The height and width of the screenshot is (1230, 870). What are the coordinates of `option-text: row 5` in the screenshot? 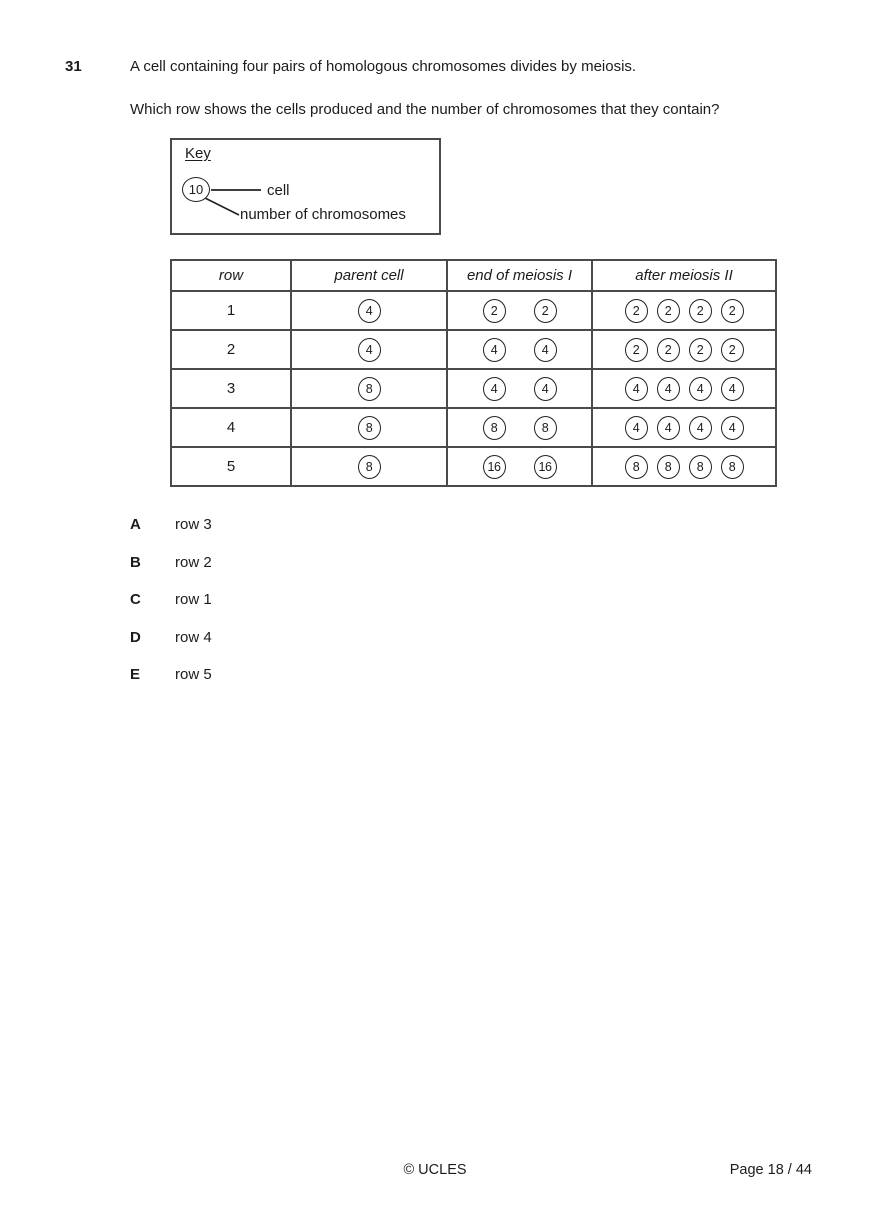 It's located at (193, 674).